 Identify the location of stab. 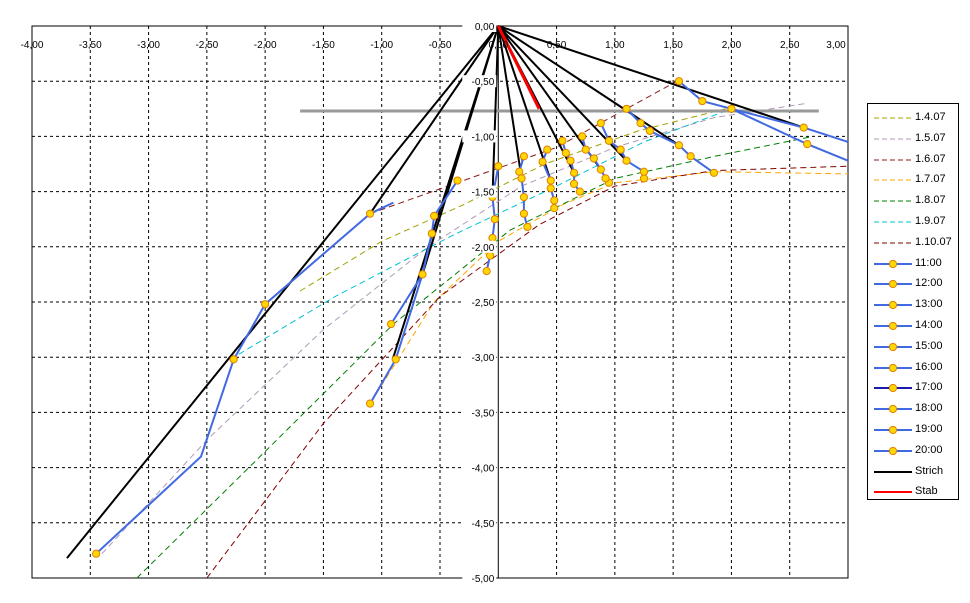
(518, 67).